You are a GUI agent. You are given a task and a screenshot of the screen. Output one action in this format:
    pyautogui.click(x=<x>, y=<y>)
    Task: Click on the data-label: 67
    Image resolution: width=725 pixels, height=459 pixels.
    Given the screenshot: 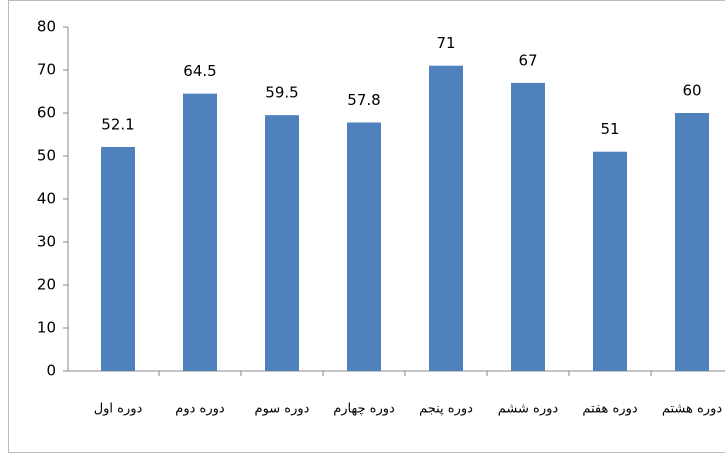 What is the action you would take?
    pyautogui.click(x=527, y=60)
    